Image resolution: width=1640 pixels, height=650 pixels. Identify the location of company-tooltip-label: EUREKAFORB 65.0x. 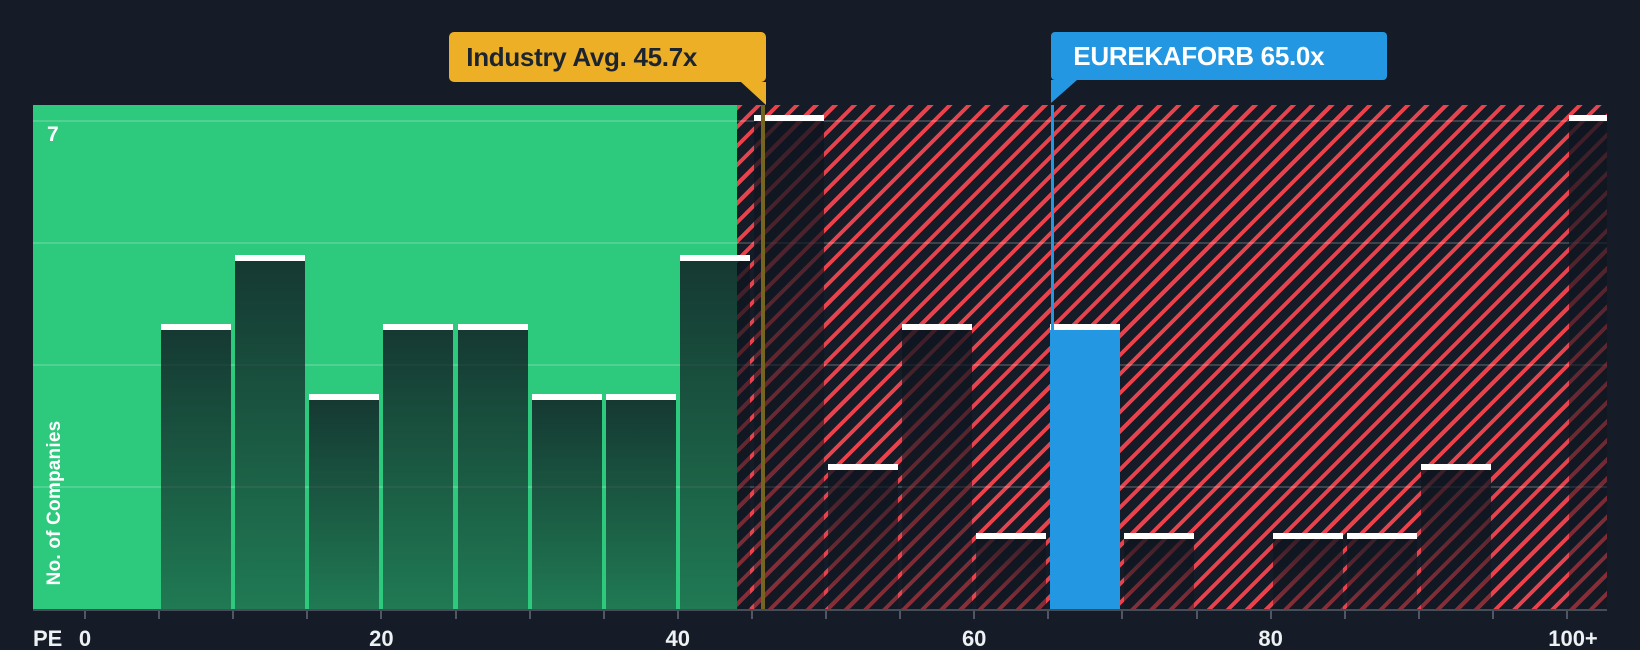
(1199, 56).